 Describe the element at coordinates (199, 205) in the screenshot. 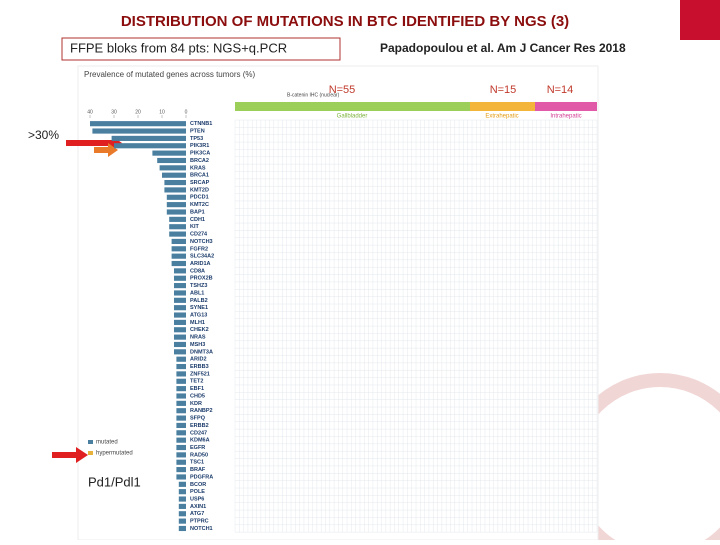

I see `gene-label: KMT2C` at that location.